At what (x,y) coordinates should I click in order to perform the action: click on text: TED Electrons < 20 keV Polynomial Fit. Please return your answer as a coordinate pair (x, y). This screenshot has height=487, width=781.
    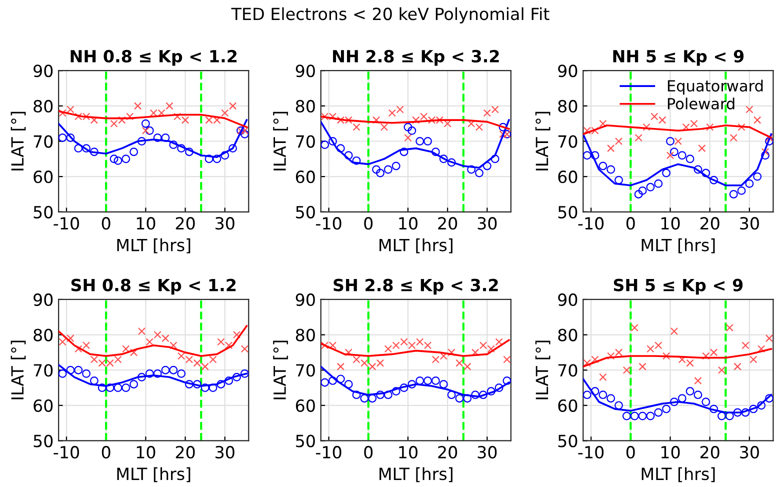
    Looking at the image, I should click on (390, 15).